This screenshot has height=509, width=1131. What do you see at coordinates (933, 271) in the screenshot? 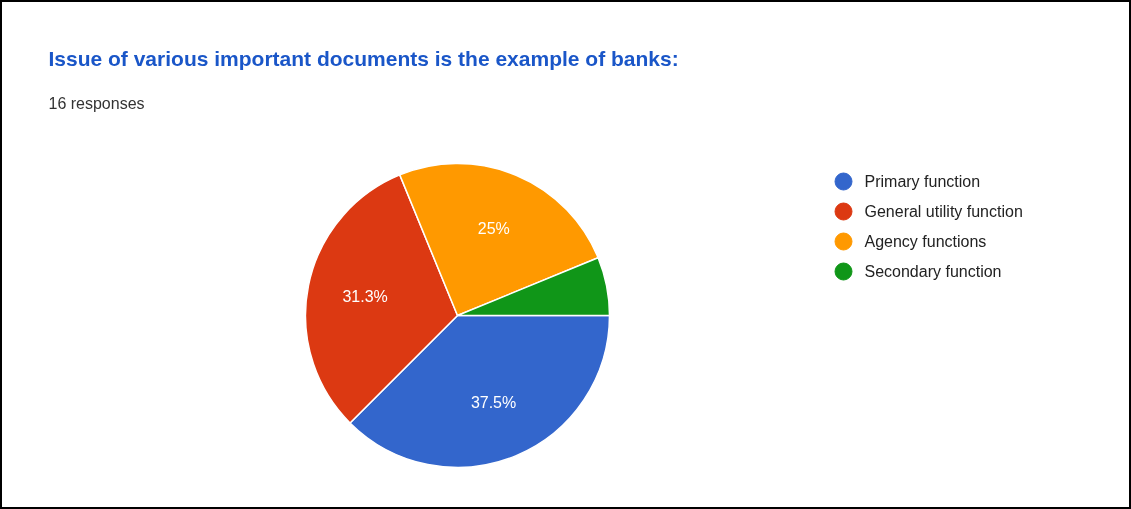
I see `legend-label: Secondary function` at bounding box center [933, 271].